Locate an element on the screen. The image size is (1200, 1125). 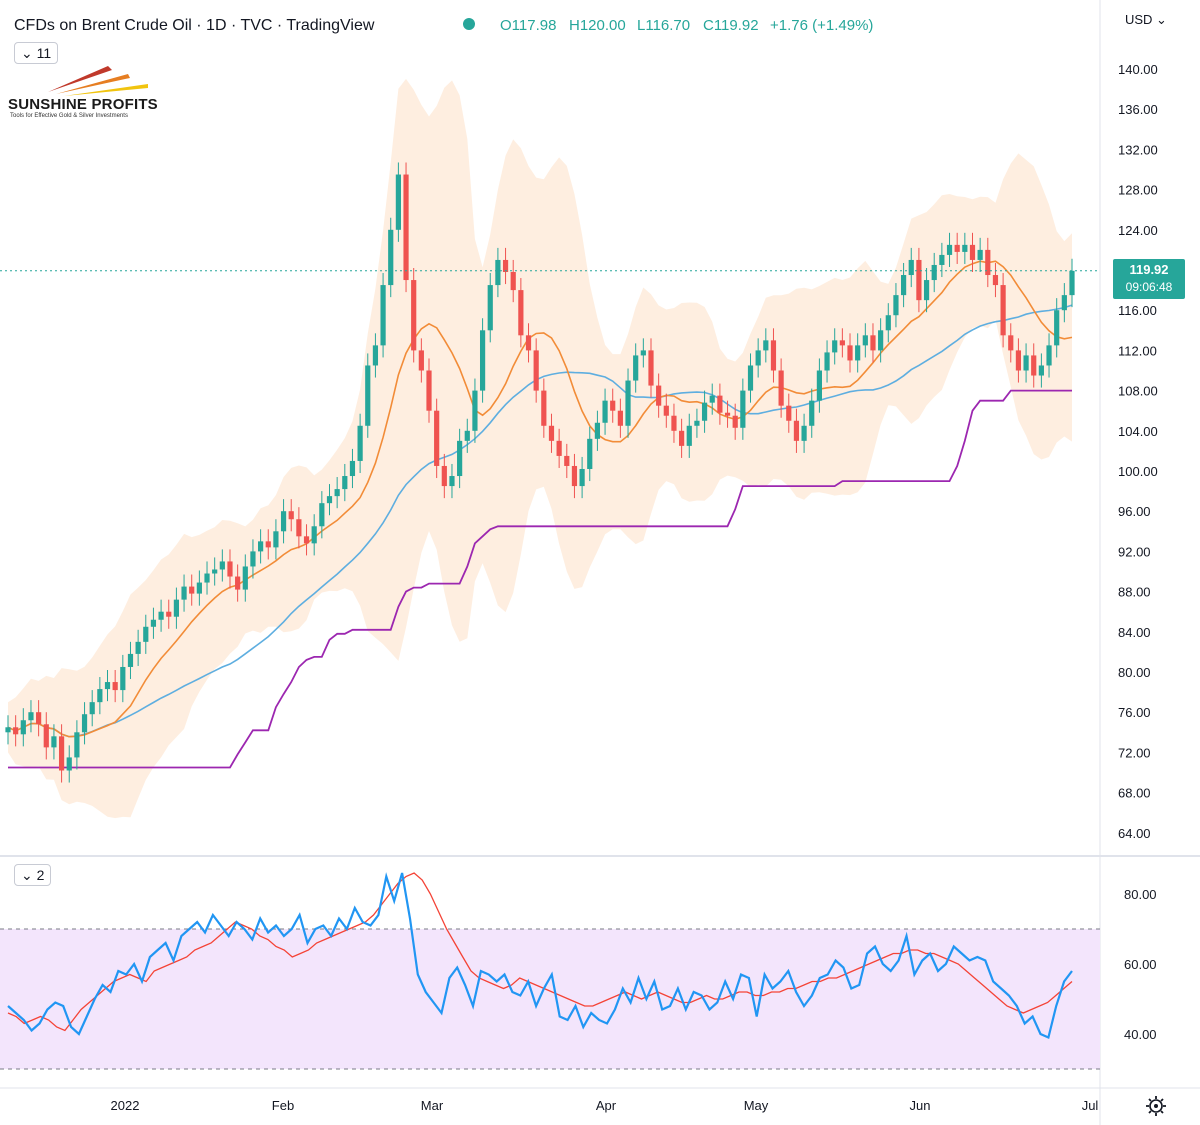
rsi-indicators-toggle: ⌄ 2 is located at coordinates (33, 875).